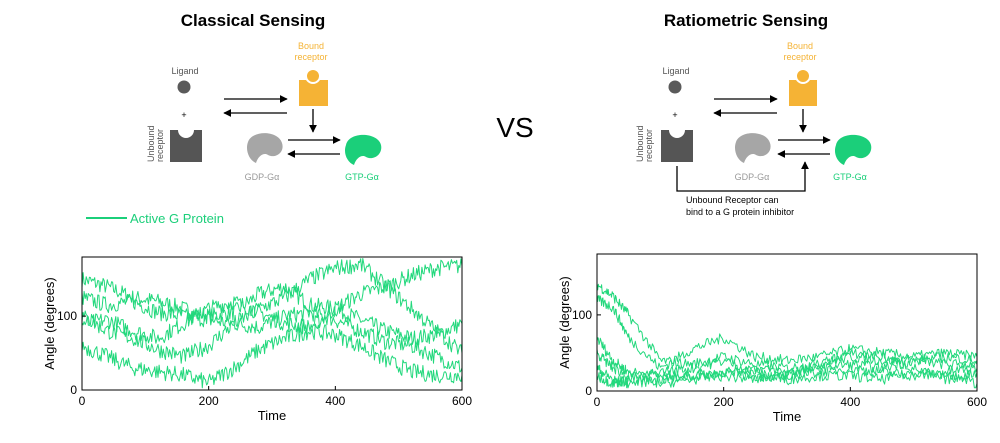  What do you see at coordinates (177, 218) in the screenshot?
I see `legend-label-active-g-protein: Active G Protein` at bounding box center [177, 218].